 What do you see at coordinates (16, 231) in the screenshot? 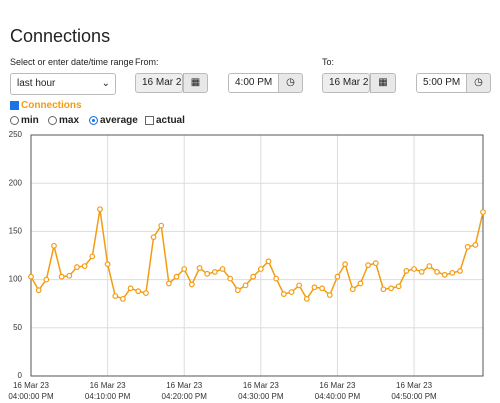
I see `y-tick-label: 150` at bounding box center [16, 231].